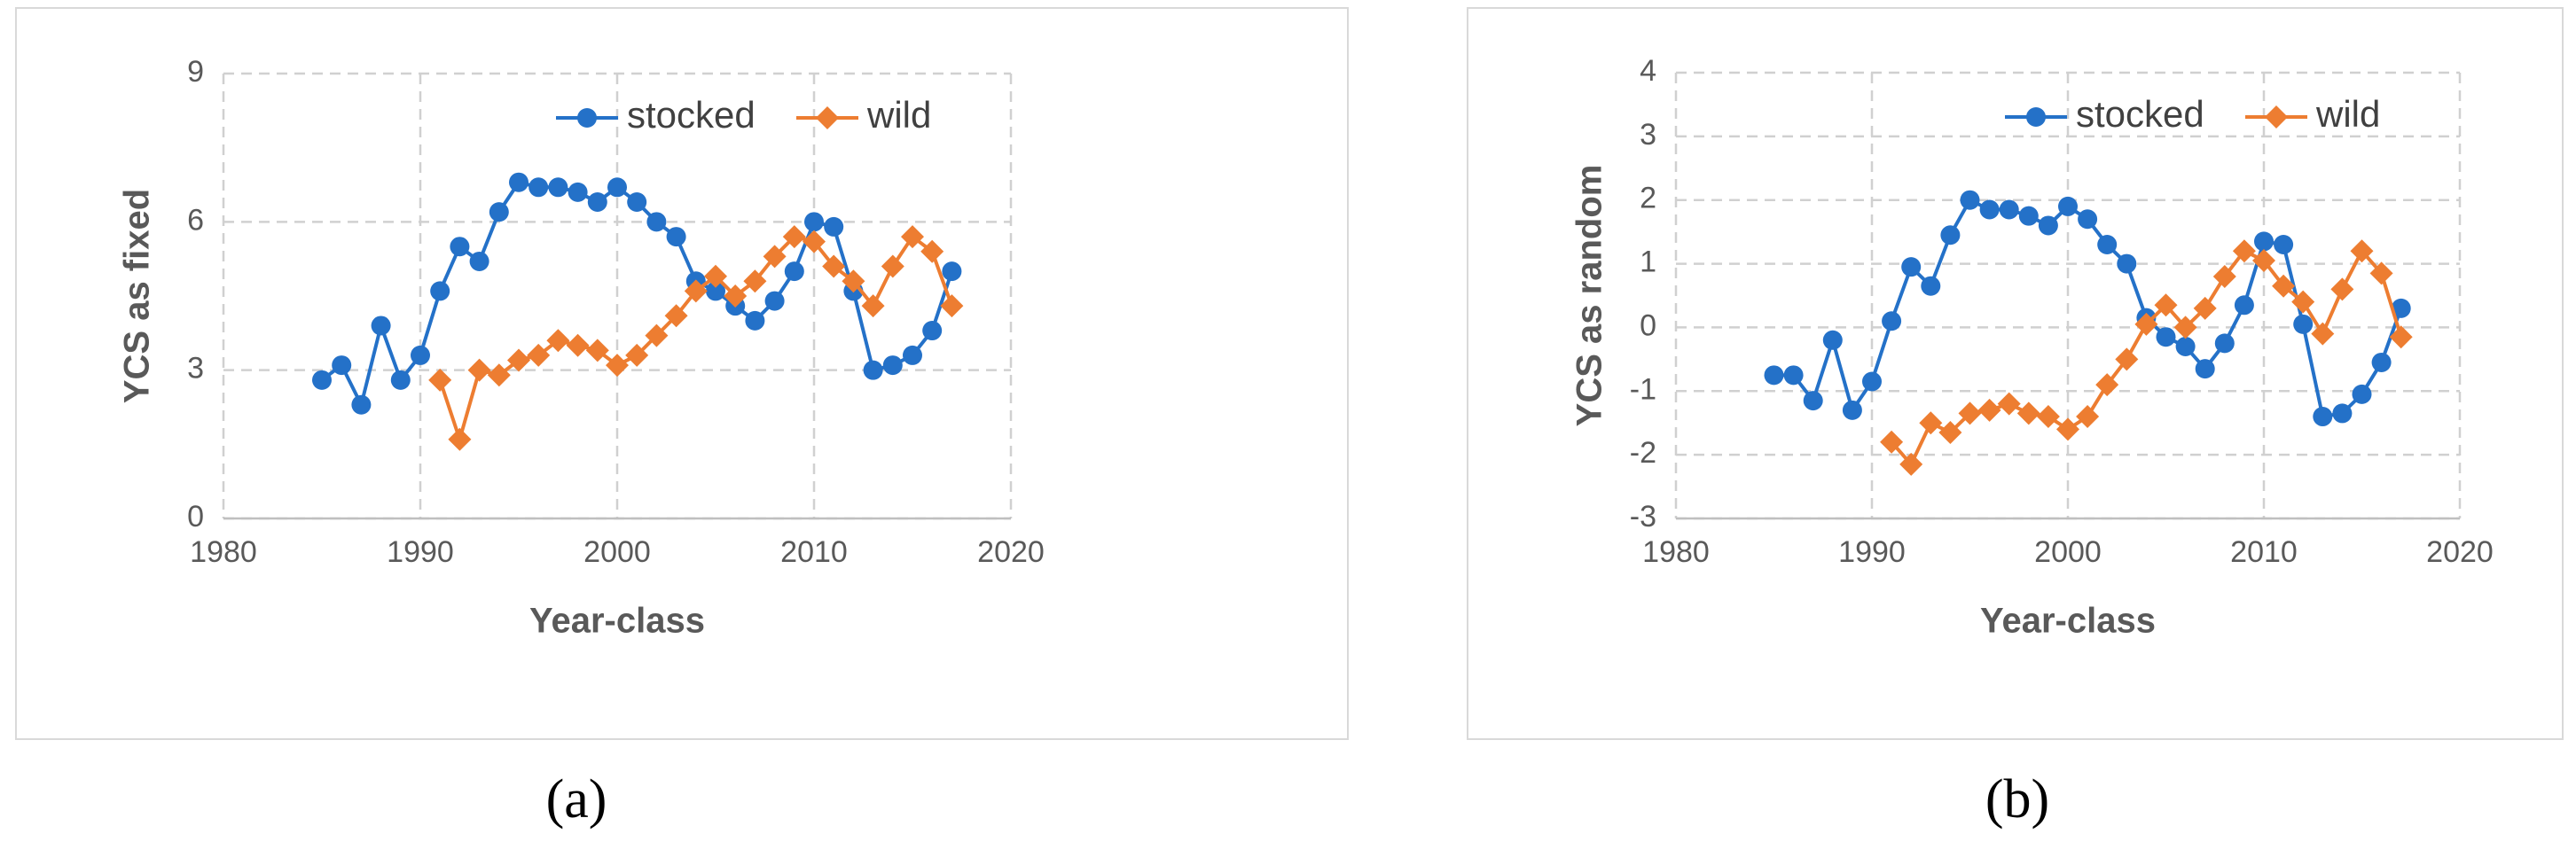 This screenshot has width=2576, height=857. What do you see at coordinates (1648, 198) in the screenshot?
I see `y-tick-label: 2` at bounding box center [1648, 198].